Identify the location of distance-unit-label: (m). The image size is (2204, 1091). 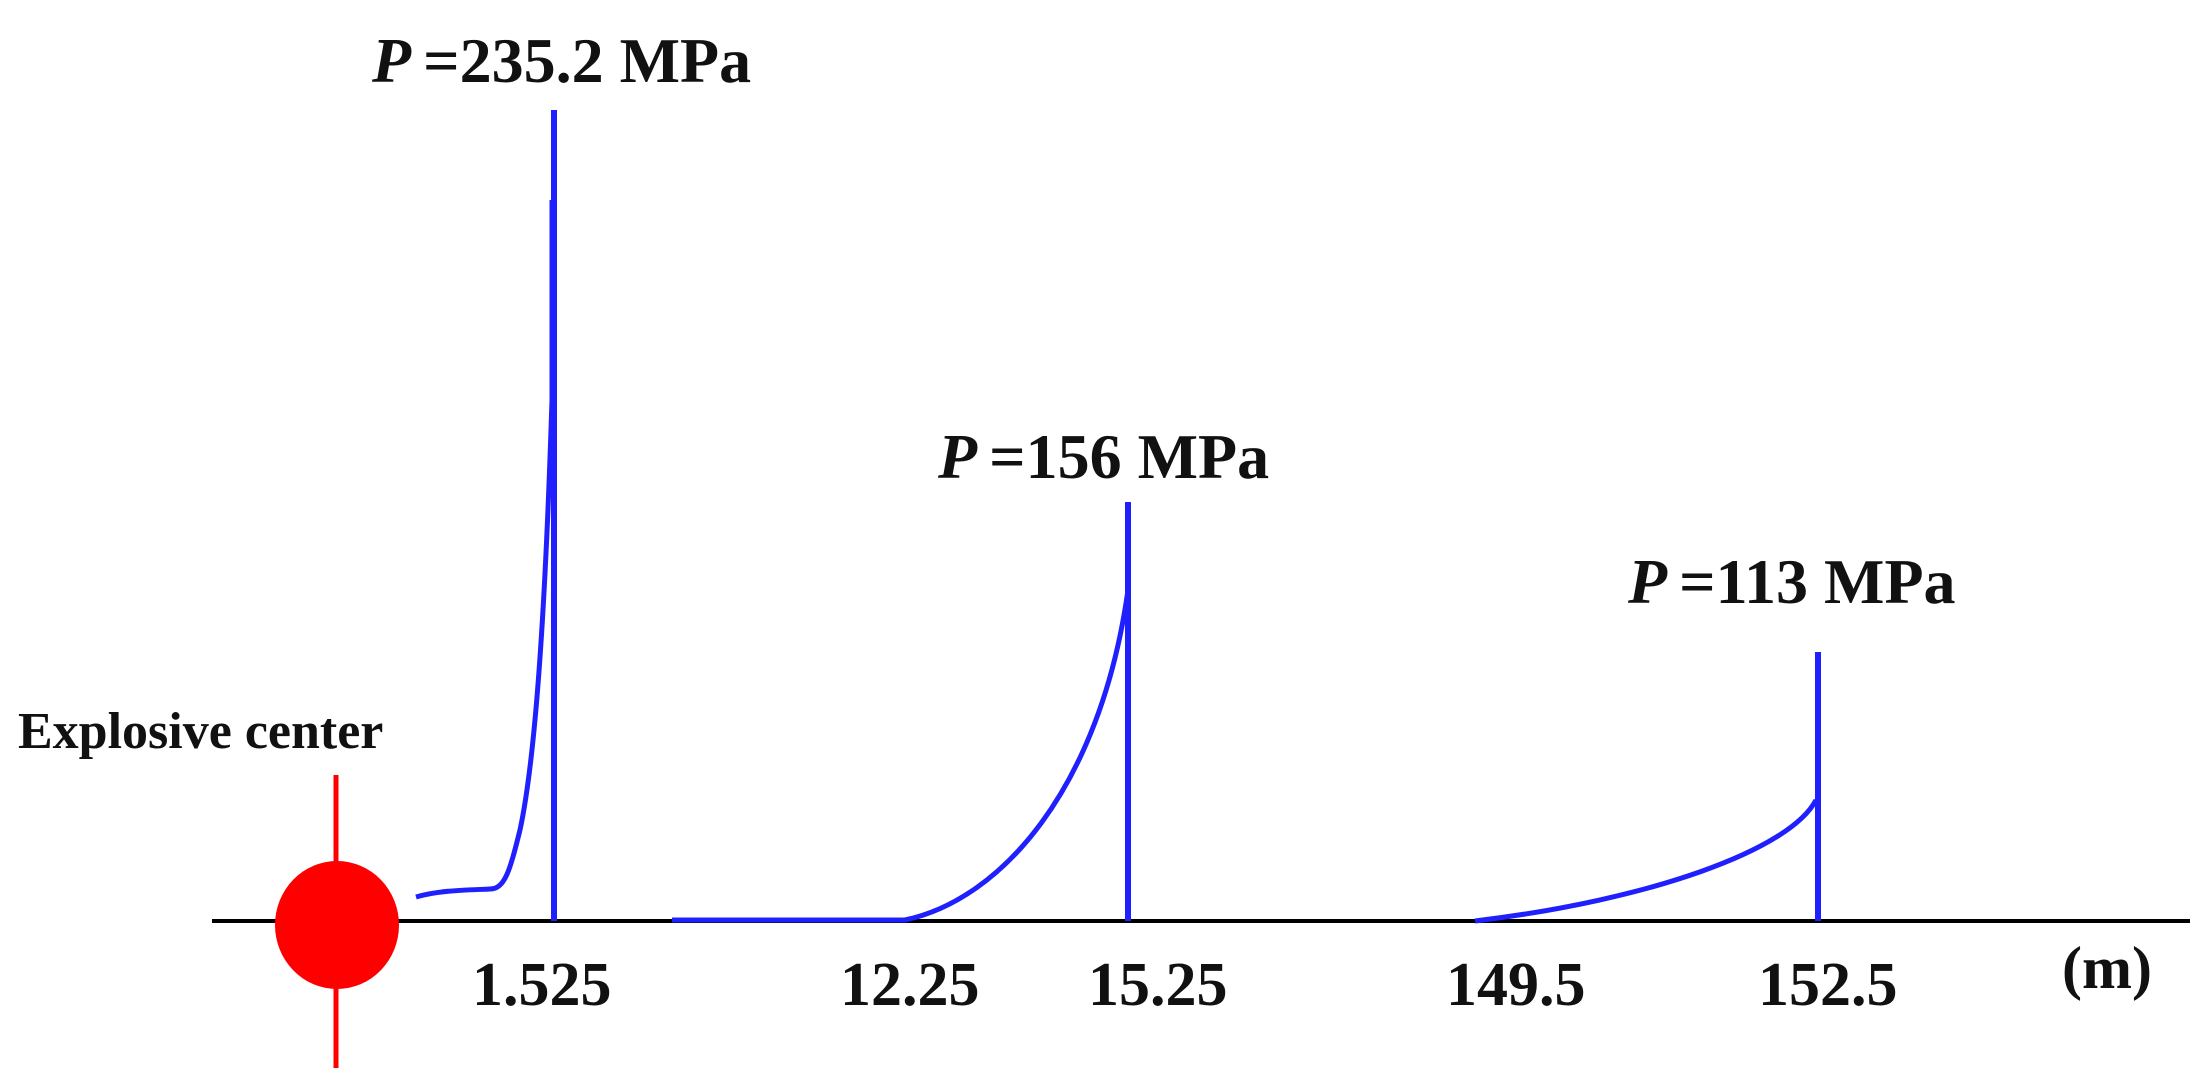
(2107, 968).